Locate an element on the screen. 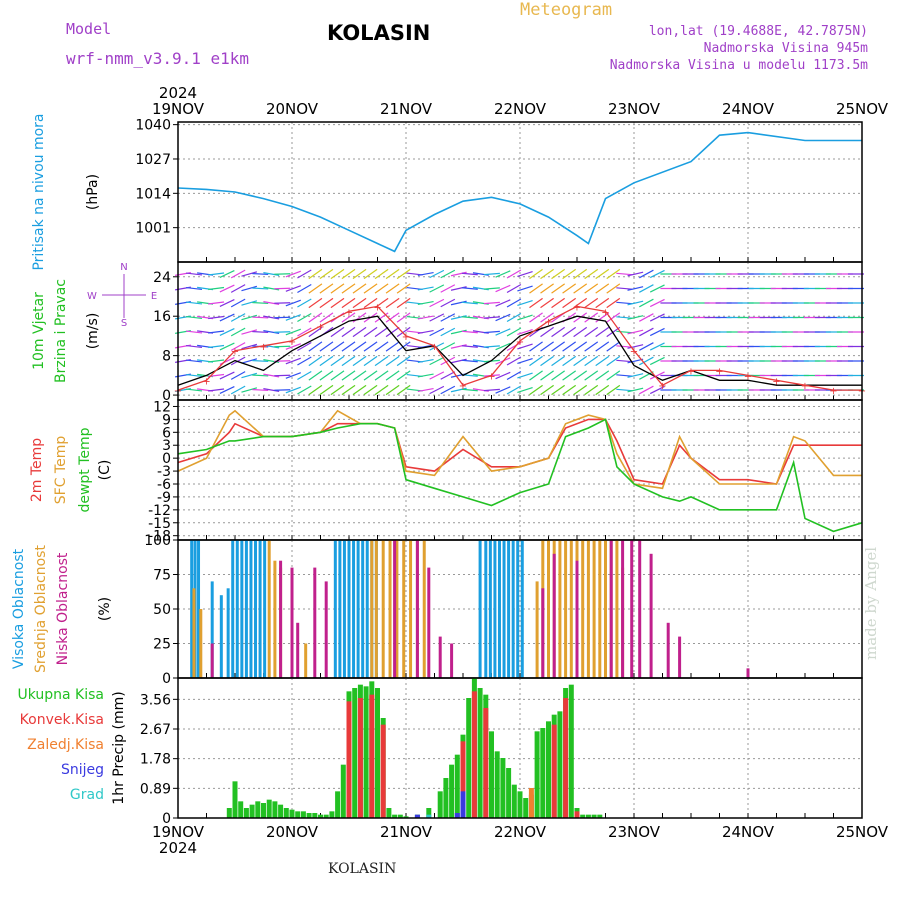  wind-ytick-label: 24 is located at coordinates (162, 278).